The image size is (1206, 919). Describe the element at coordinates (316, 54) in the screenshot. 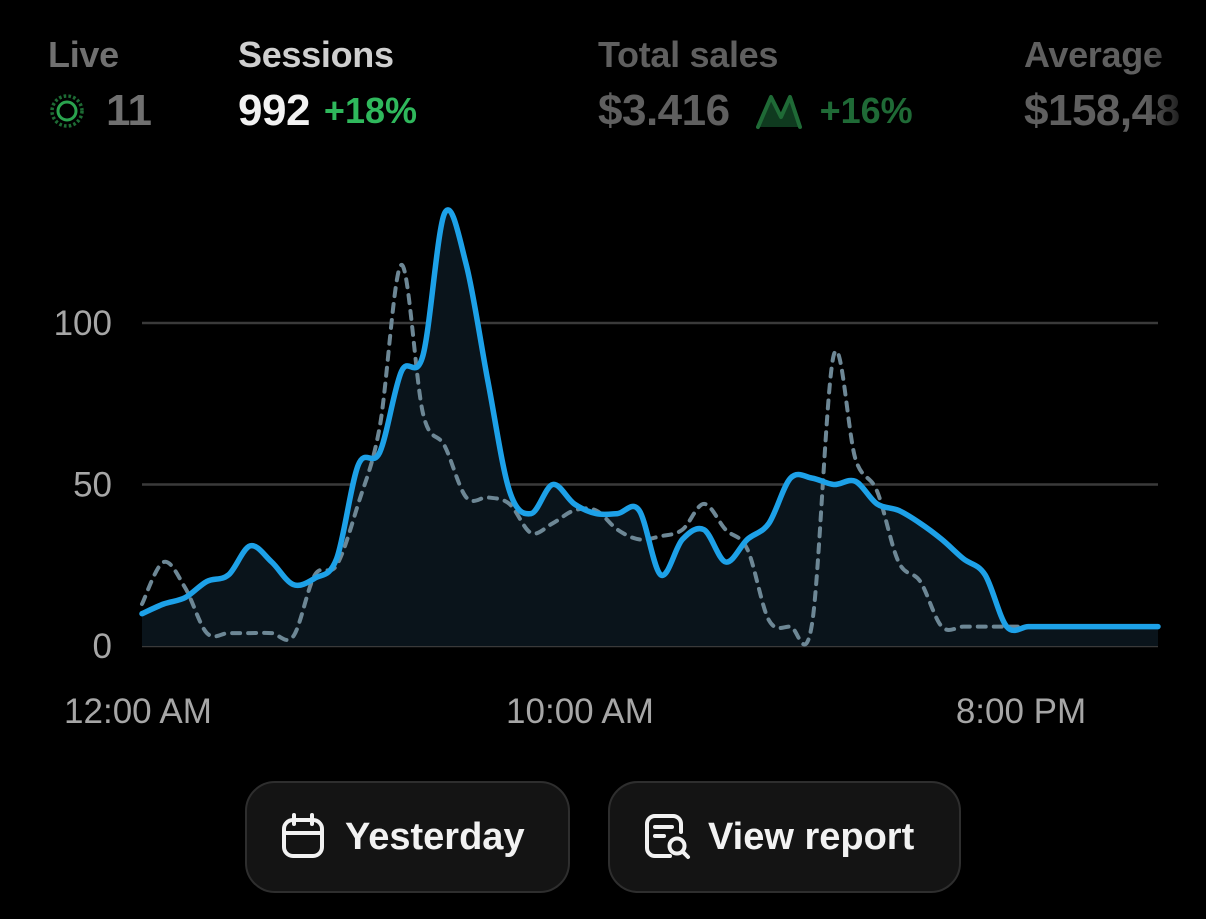

I see `metric-sessions-label: Sessions` at that location.